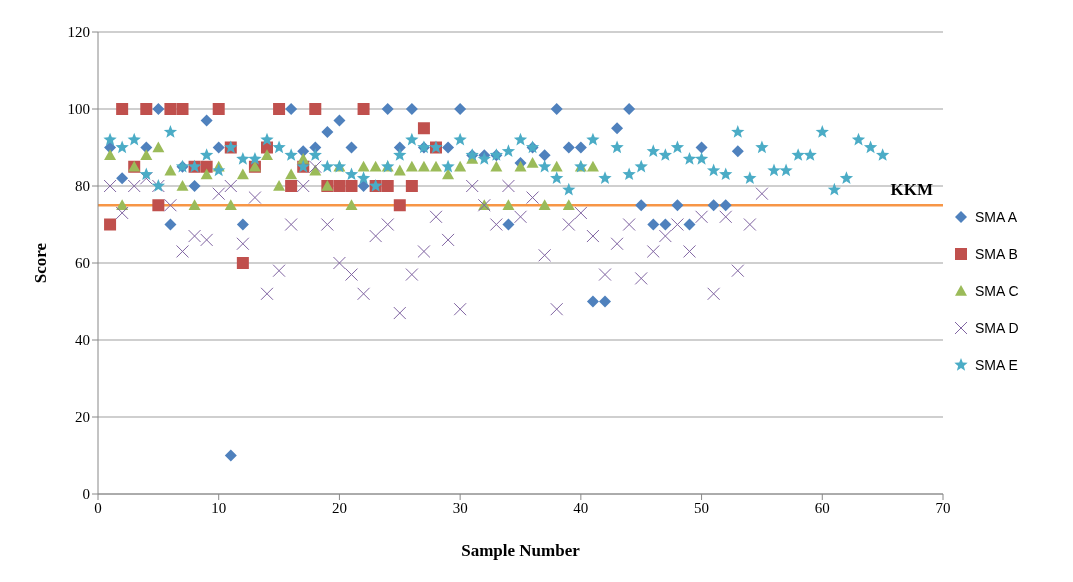 The image size is (1073, 582). What do you see at coordinates (822, 507) in the screenshot?
I see `x-tick-label: 60` at bounding box center [822, 507].